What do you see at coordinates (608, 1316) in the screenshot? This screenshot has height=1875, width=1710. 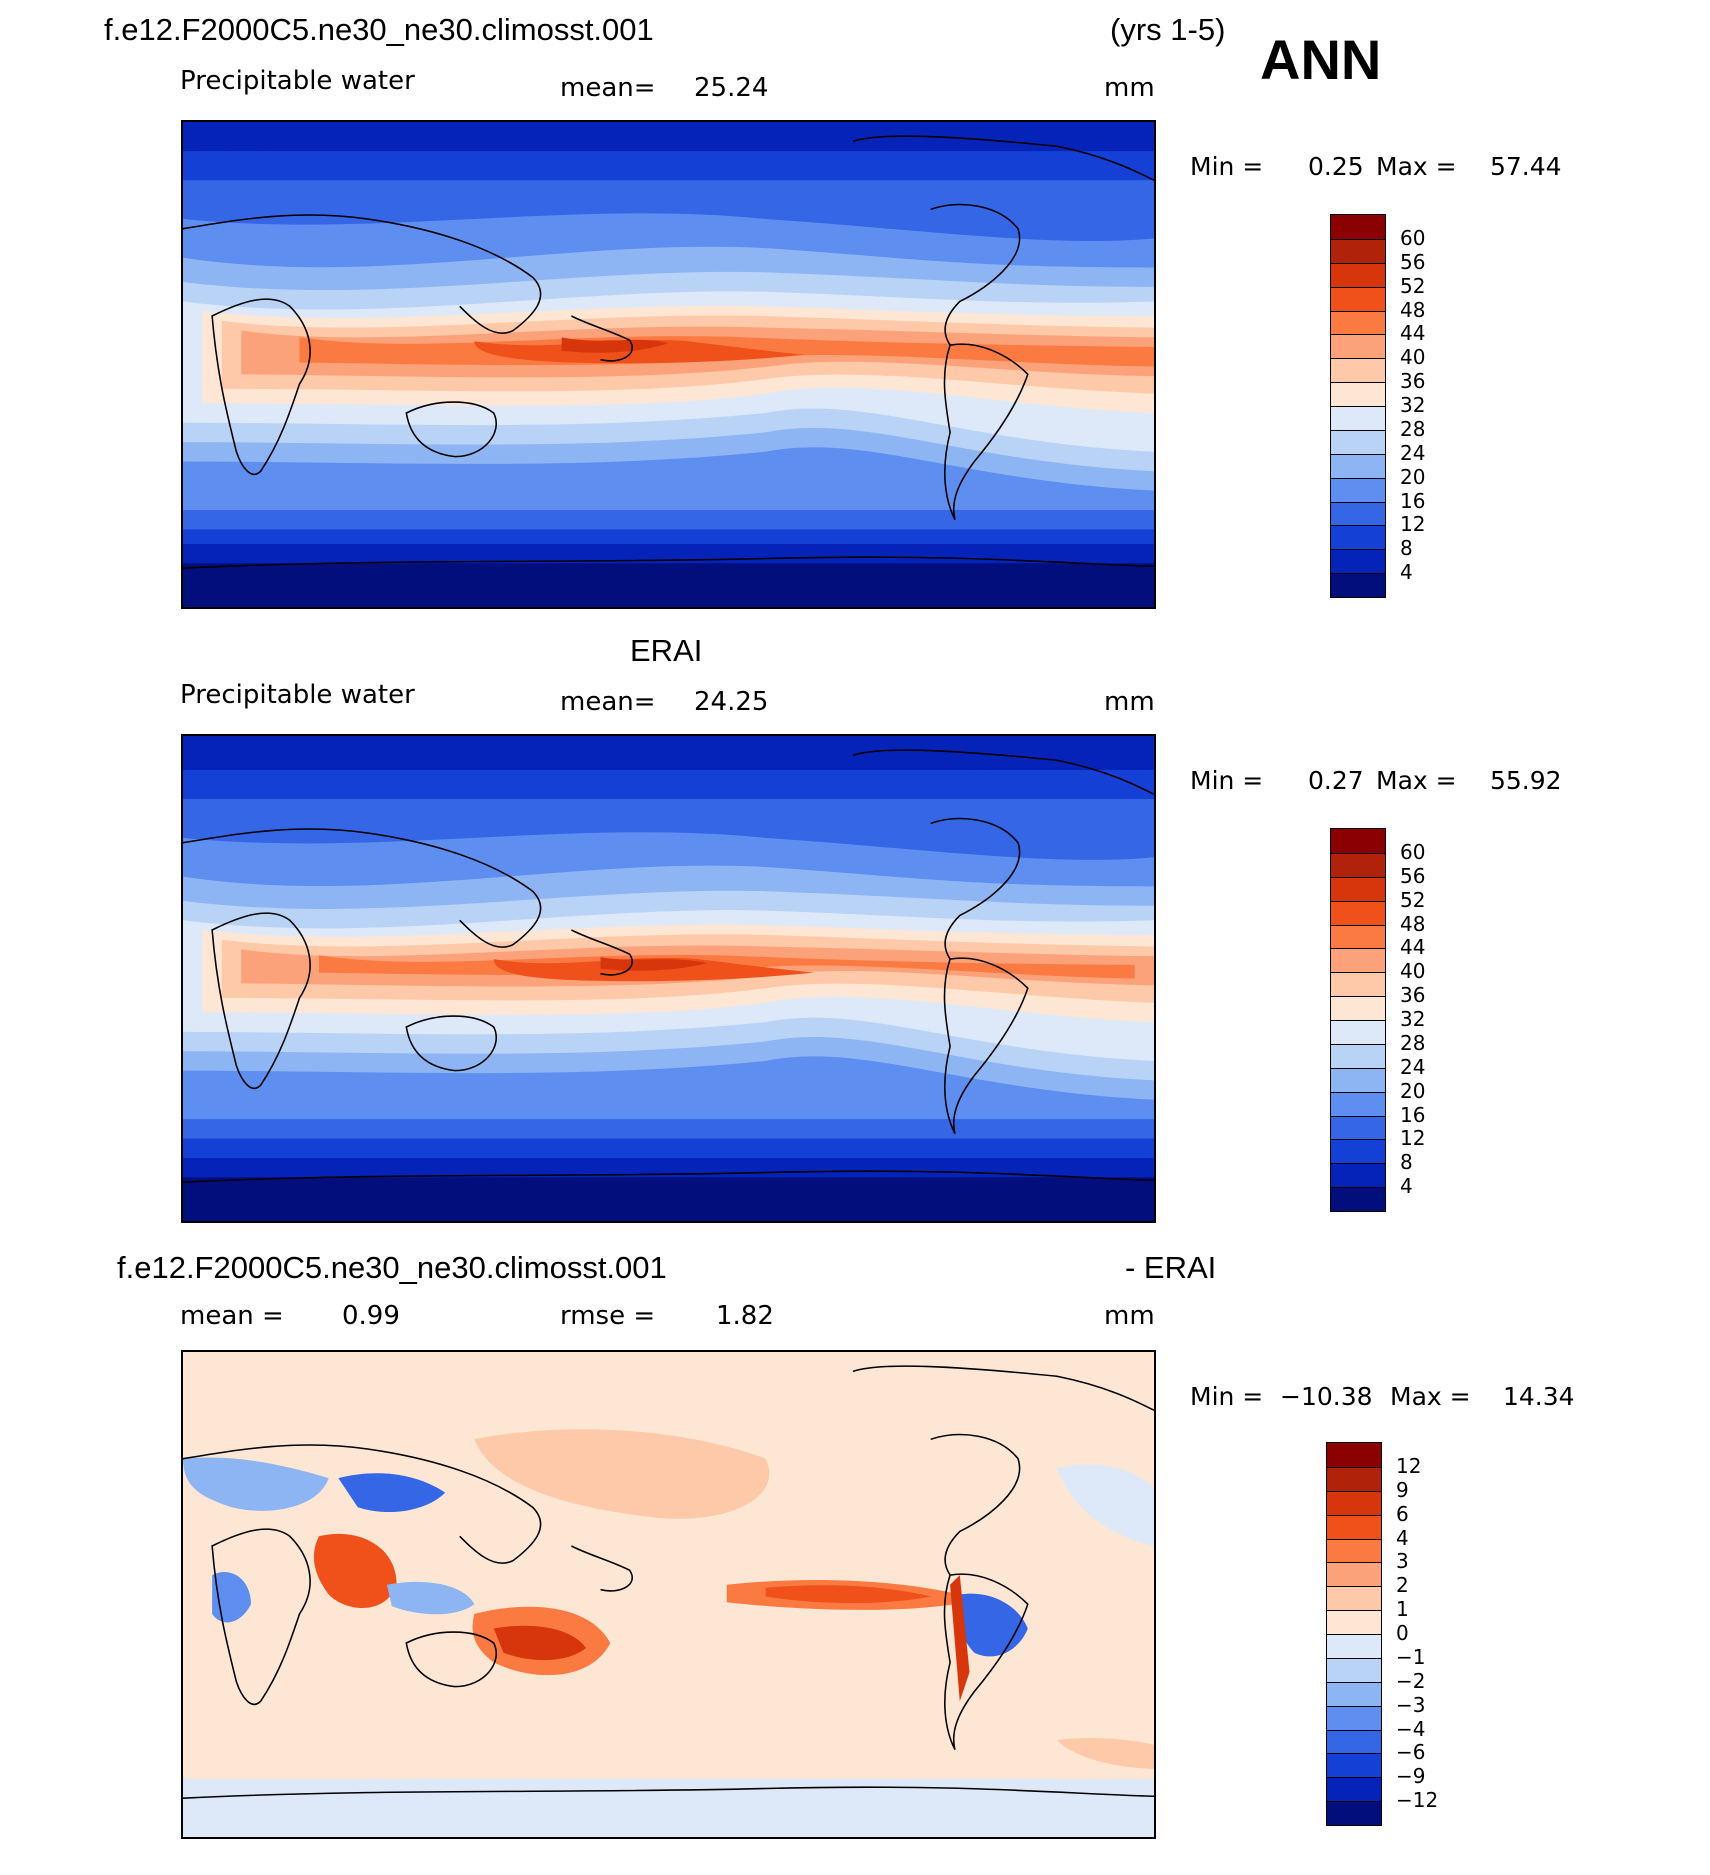 I see `panel3-rmse-label: rmse =` at bounding box center [608, 1316].